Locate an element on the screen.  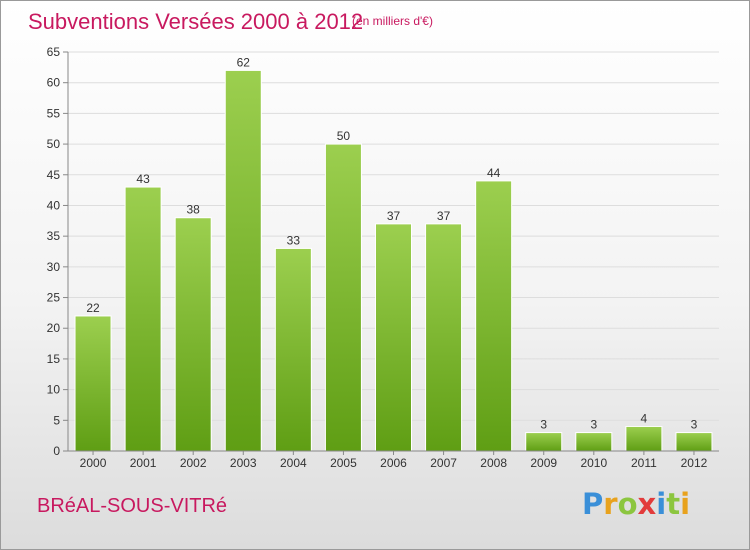
x-tick-label-2010: 2010 is located at coordinates (593, 463).